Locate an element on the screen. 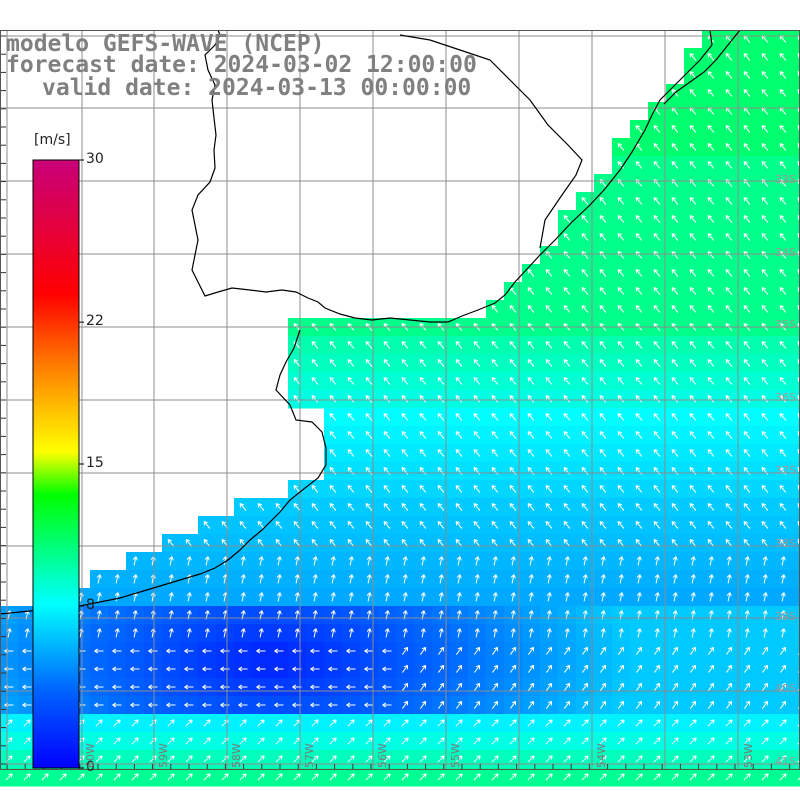 Image resolution: width=800 pixels, height=800 pixels. colorbar-tick-label: 8 is located at coordinates (90, 604).